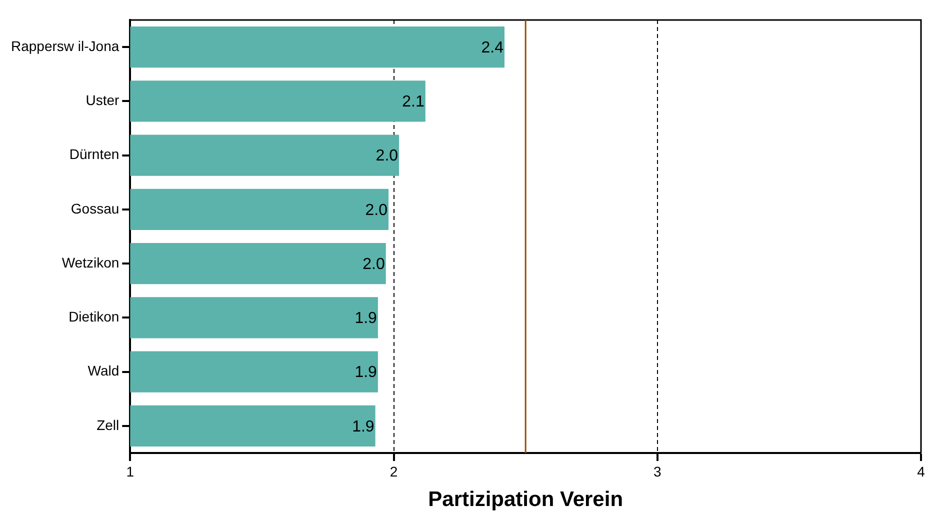 The image size is (943, 525). Describe the element at coordinates (91, 262) in the screenshot. I see `y-tick-label: Wetzikon` at that location.